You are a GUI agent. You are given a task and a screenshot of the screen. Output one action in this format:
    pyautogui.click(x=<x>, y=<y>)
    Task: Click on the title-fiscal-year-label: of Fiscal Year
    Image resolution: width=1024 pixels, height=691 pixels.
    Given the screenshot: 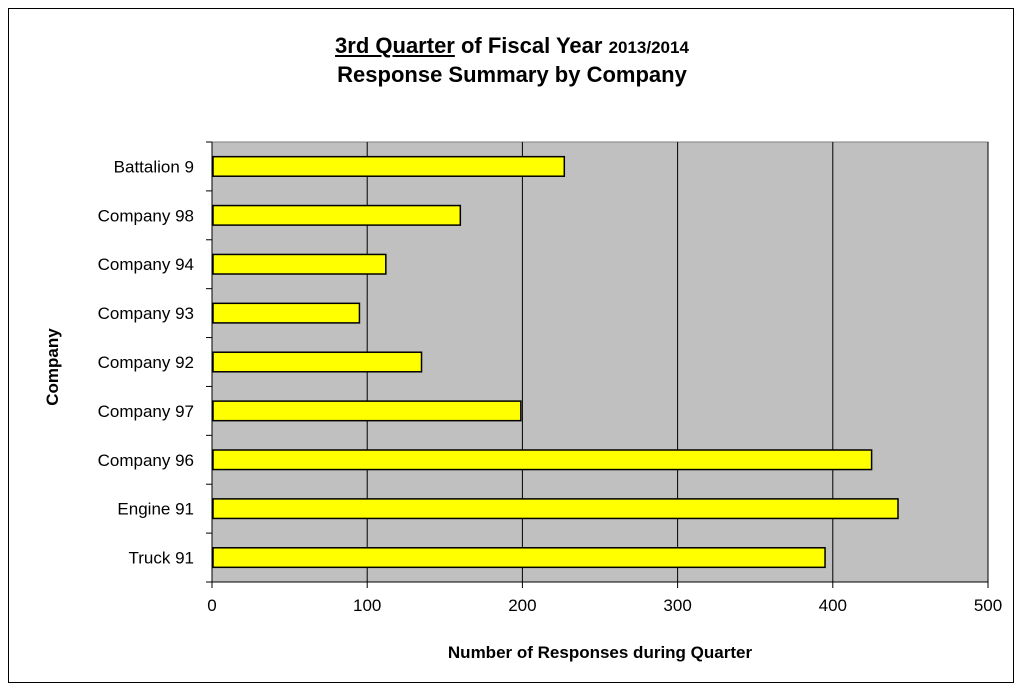 What is the action you would take?
    pyautogui.click(x=531, y=45)
    